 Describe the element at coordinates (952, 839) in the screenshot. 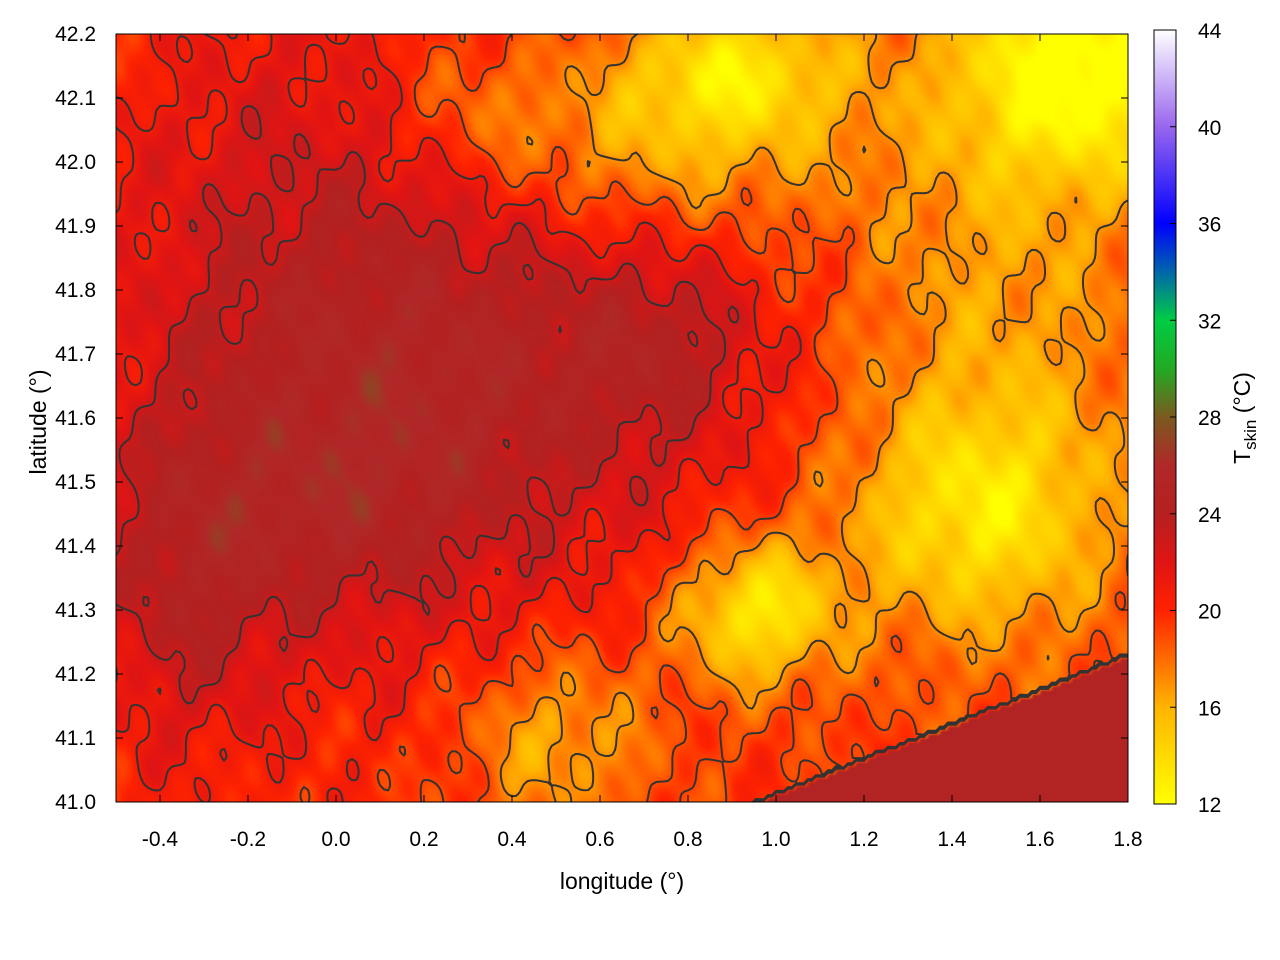

I see `x-tick-label: 1.4` at that location.